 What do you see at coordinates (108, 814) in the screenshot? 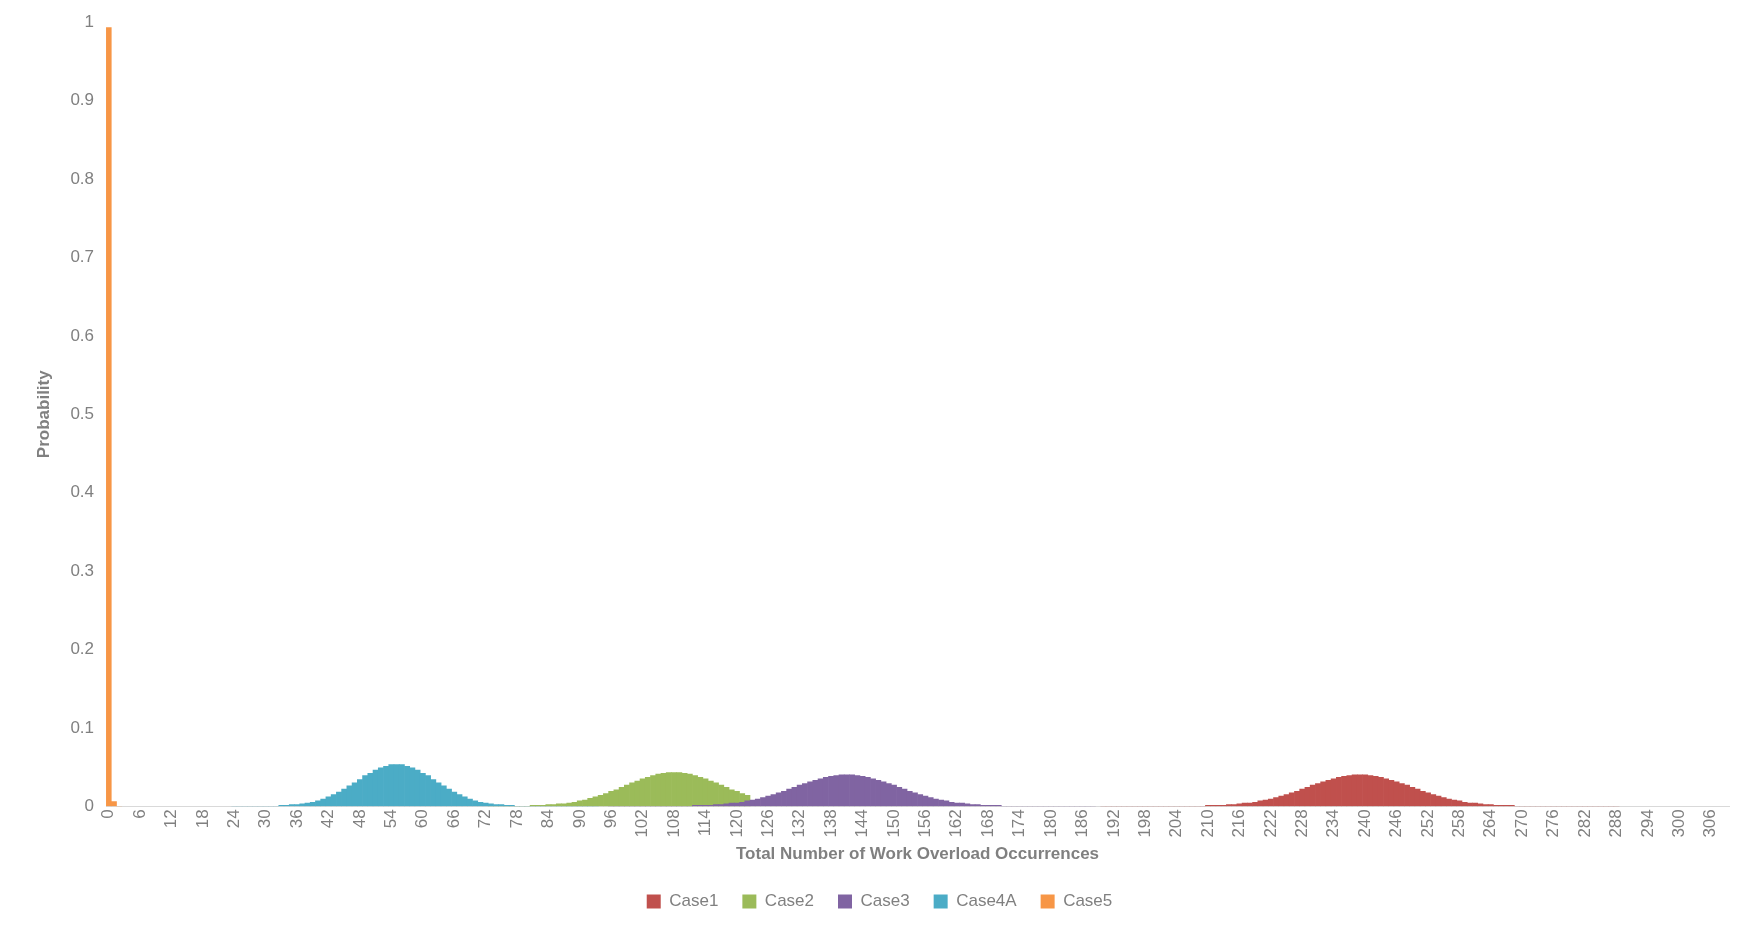
I see `x-tick-label: 0` at bounding box center [108, 814].